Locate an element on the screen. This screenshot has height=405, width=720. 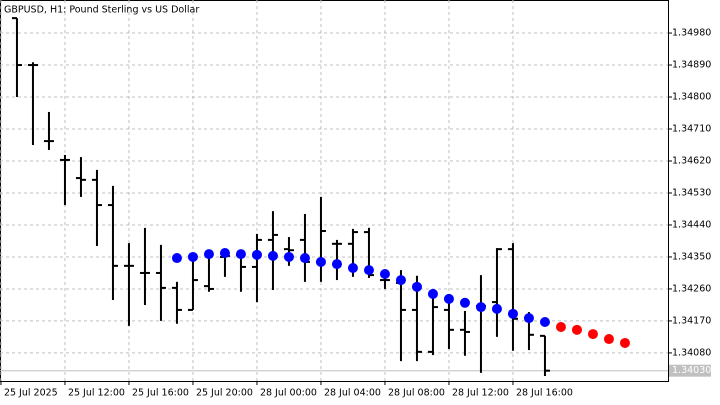
chart-title: GBPUSD, H1: Pound Sterling vs US Dollar is located at coordinates (101, 10).